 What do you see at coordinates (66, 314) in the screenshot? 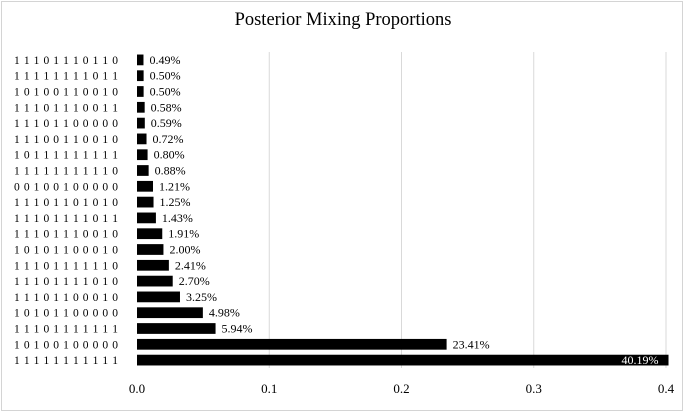
I see `category-label: 1 0 1 0 1 1 0 0 0 0 0` at bounding box center [66, 314].